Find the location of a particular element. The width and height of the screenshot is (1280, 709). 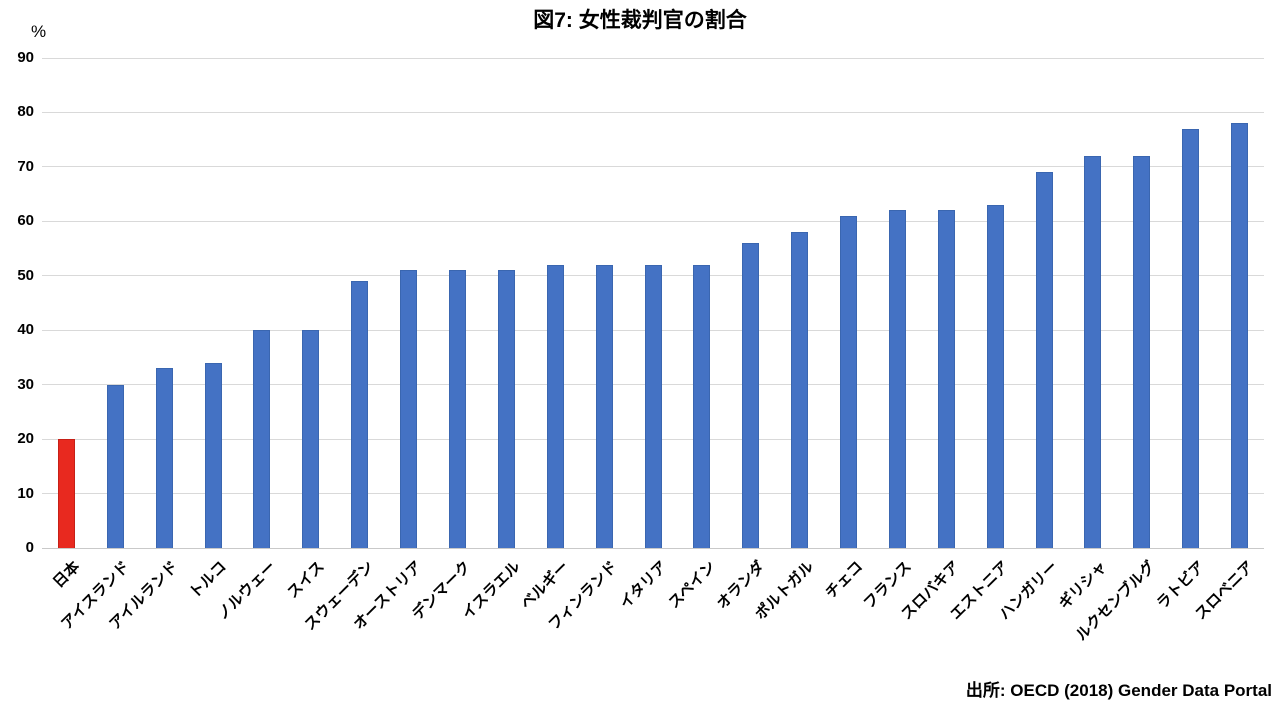

y-tick-label: 50 is located at coordinates (25, 275).